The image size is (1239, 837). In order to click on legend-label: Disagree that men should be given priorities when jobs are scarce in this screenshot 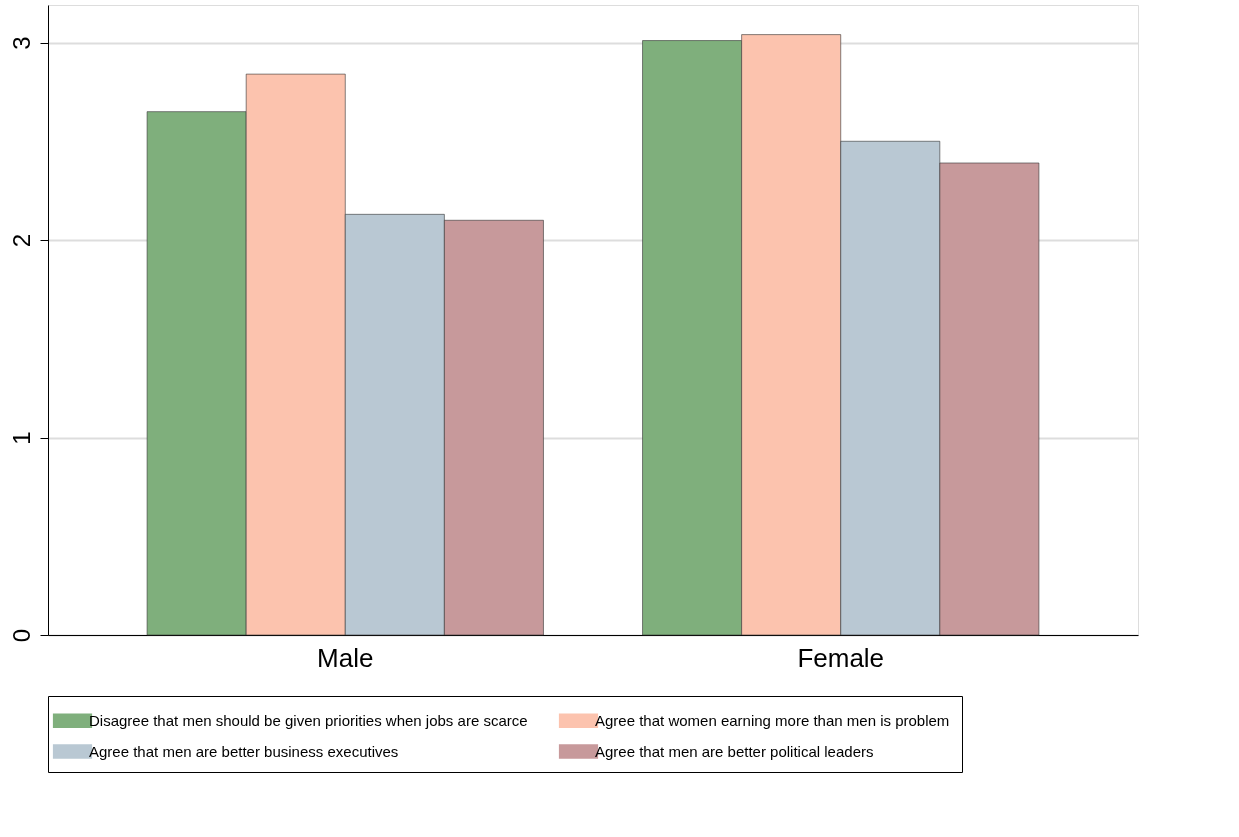, I will do `click(308, 720)`.